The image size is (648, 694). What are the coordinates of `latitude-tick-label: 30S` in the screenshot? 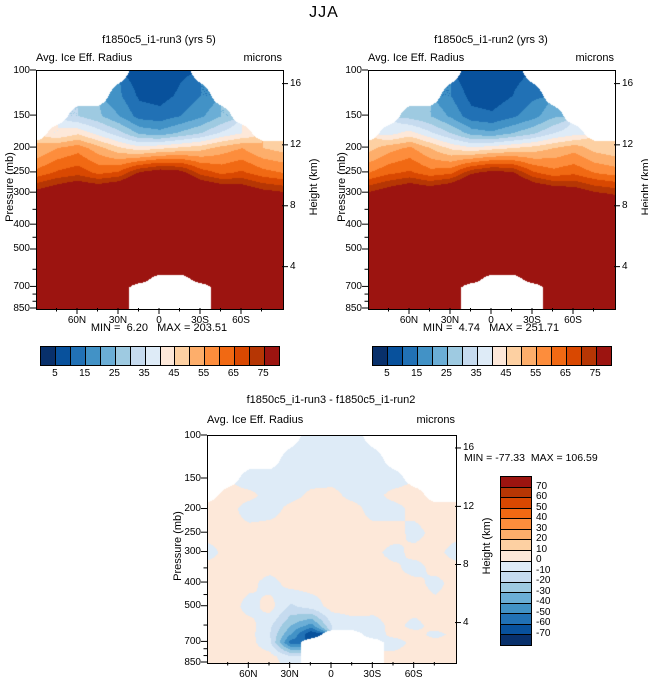 It's located at (372, 674).